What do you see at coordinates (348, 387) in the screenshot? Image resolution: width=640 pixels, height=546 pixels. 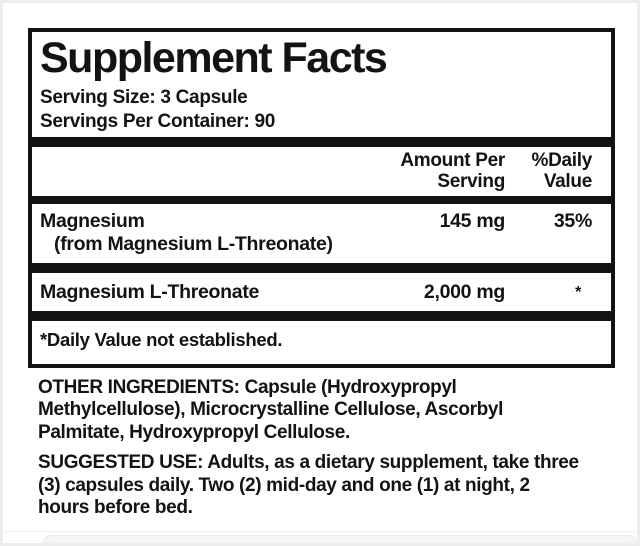 I see `other-ingredients-text: Capsule (Hydroxypropyl` at bounding box center [348, 387].